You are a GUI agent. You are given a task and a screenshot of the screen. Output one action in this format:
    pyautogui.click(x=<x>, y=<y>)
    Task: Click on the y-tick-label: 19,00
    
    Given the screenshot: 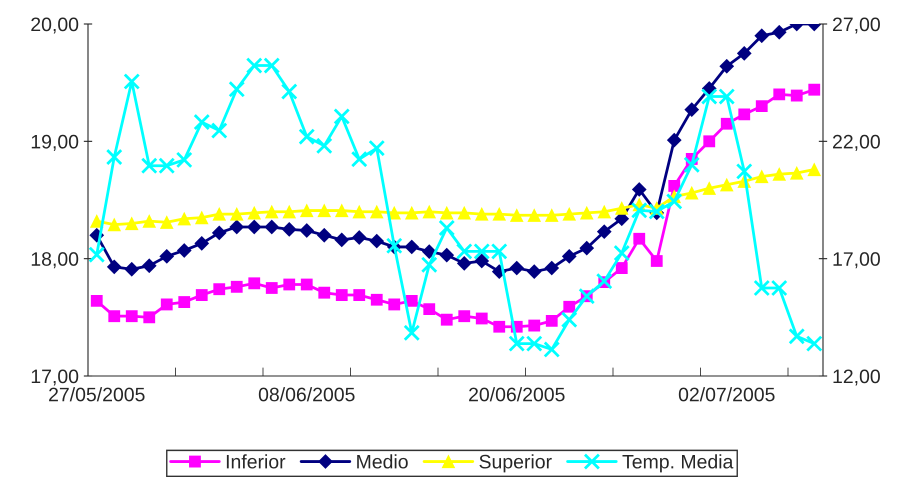 What is the action you would take?
    pyautogui.click(x=55, y=142)
    